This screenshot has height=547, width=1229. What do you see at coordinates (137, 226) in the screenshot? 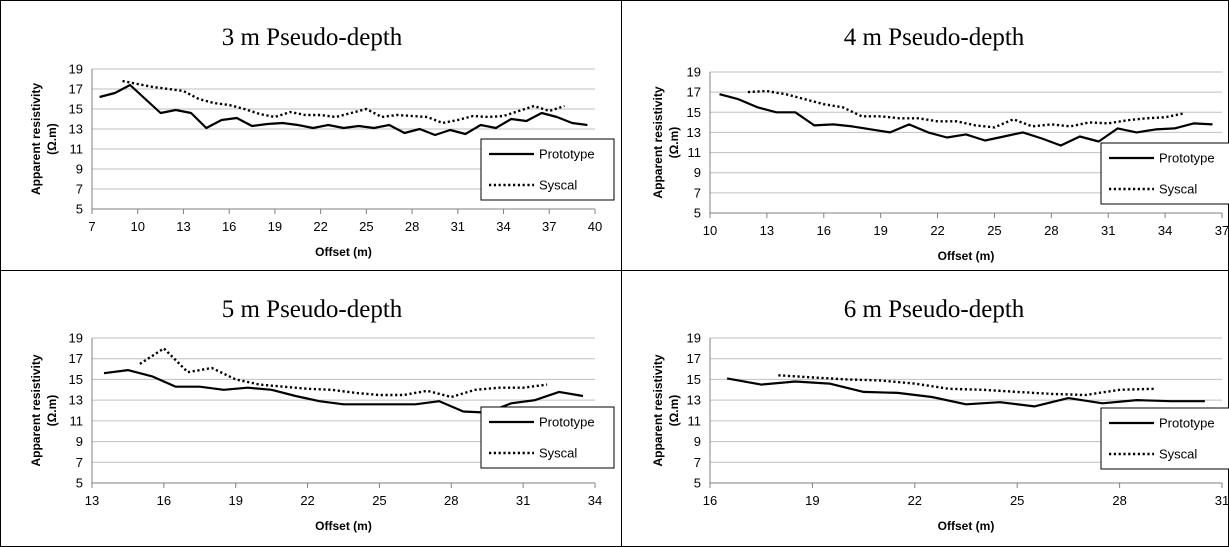
I see `x-tick-label: 10` at bounding box center [137, 226].